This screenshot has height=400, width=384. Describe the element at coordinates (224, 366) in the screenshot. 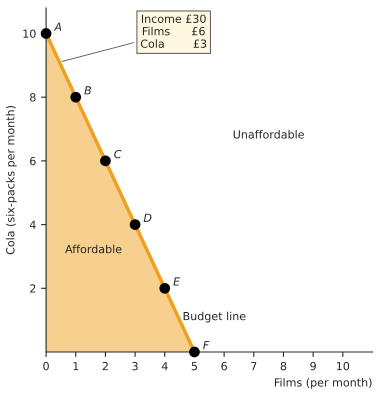

I see `x-tick-label: 6` at that location.